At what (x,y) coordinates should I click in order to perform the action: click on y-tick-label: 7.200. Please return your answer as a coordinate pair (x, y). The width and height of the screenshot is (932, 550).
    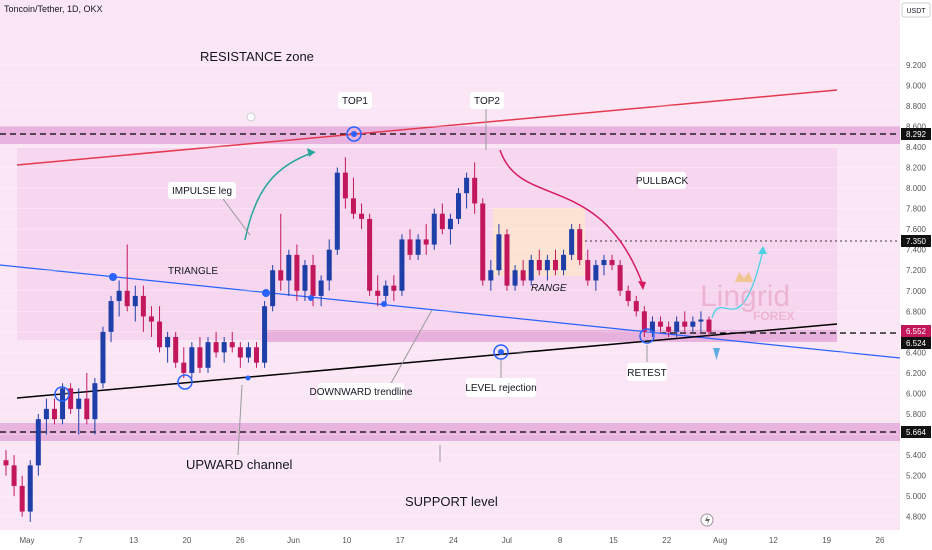
    Looking at the image, I should click on (916, 270).